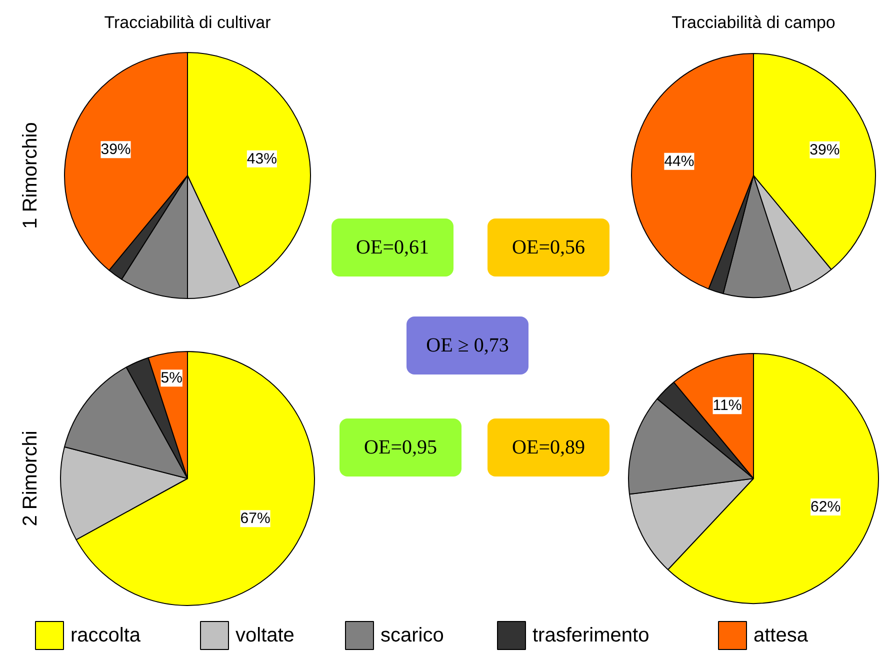  I want to click on chart-title: Tracciabilità di campo, so click(754, 22).